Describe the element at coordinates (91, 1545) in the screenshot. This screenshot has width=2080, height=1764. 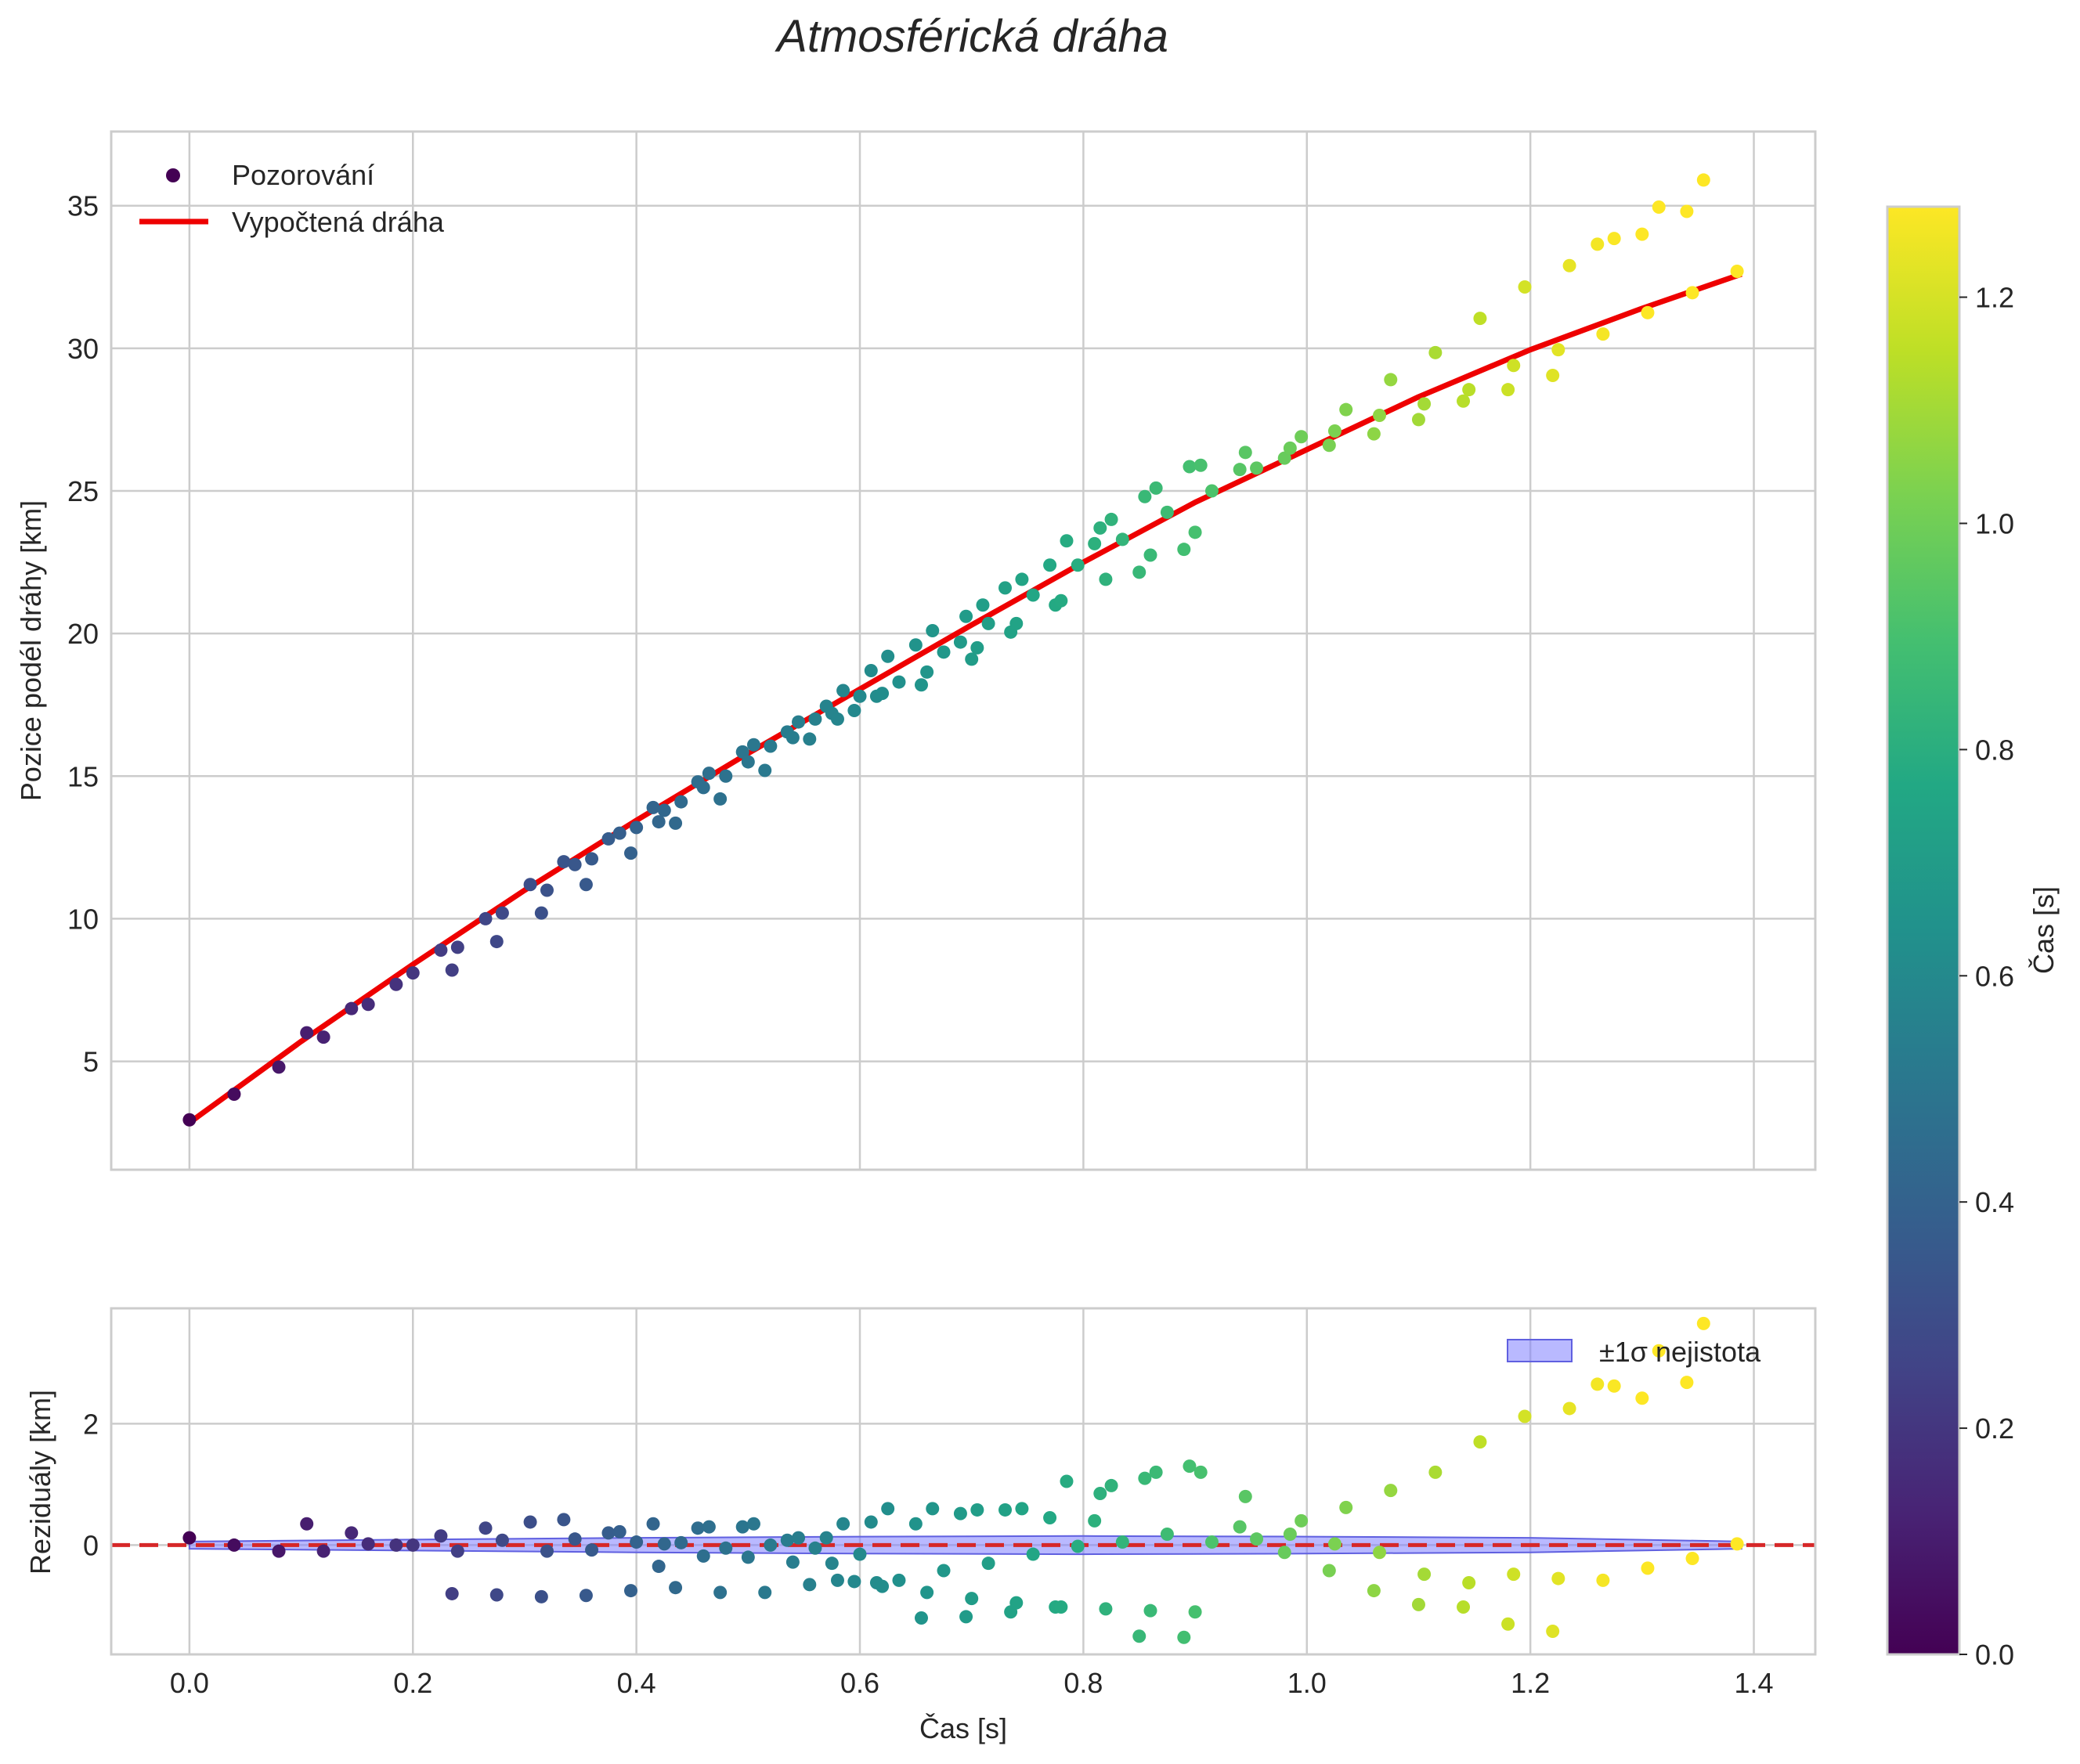
I see `bottom-y-tick-label: 0` at that location.